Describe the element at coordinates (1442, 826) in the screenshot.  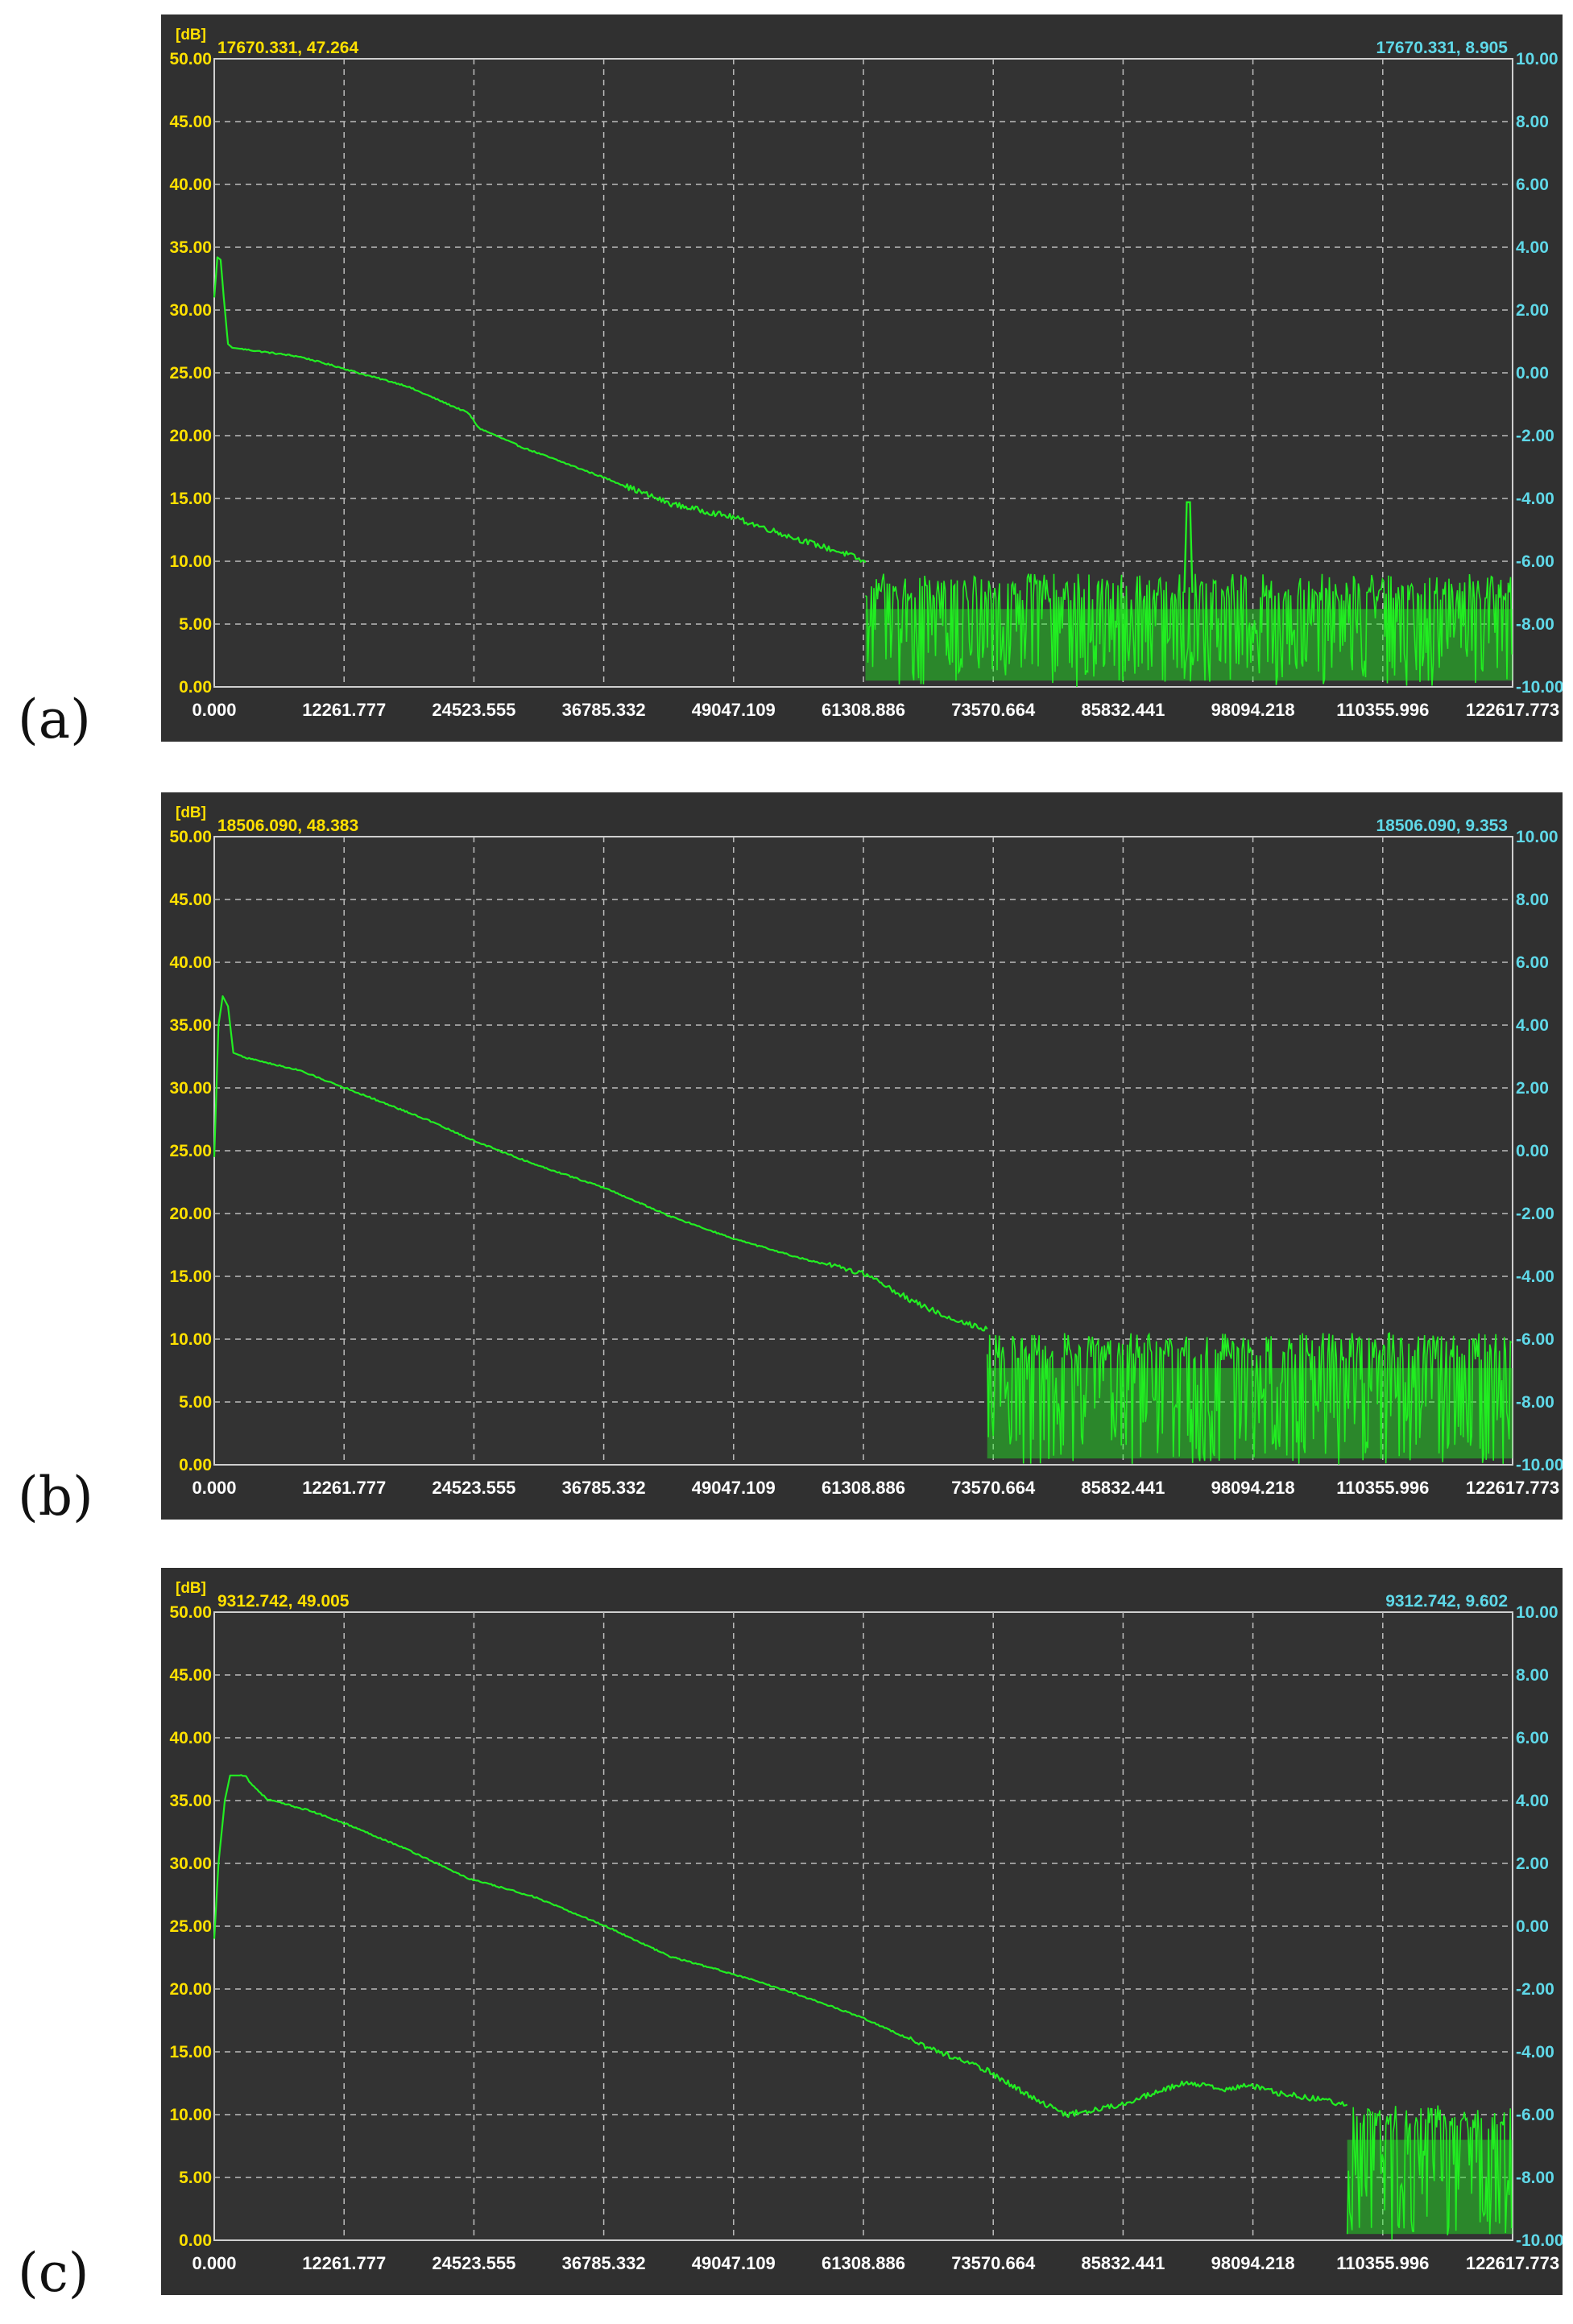
I see `cursor-readout-right: 18506.090, 9.353` at that location.